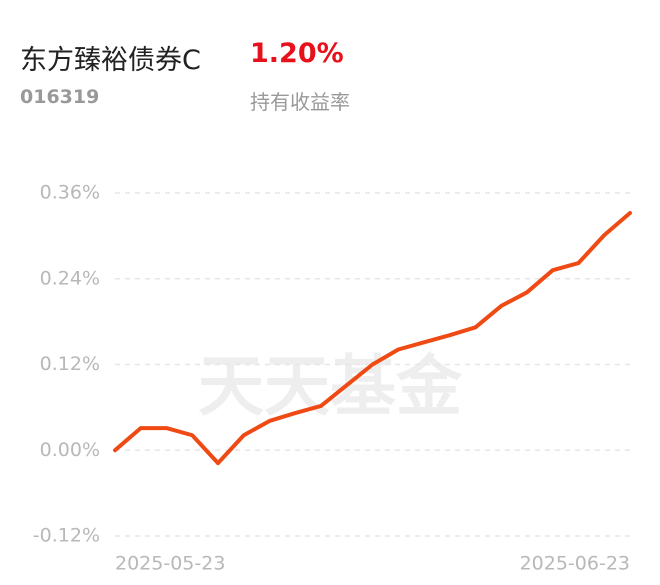 This screenshot has width=660, height=585. Describe the element at coordinates (170, 564) in the screenshot. I see `x-tick-label: 2025-05-23` at that location.